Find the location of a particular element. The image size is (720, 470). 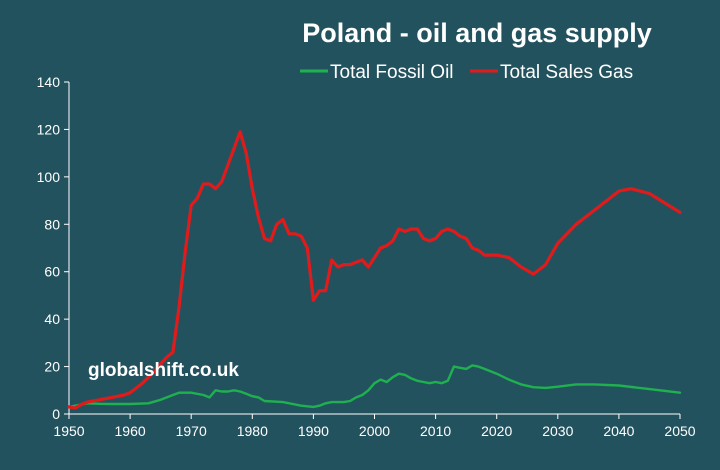

y-tick-label: 40 is located at coordinates (52, 319).